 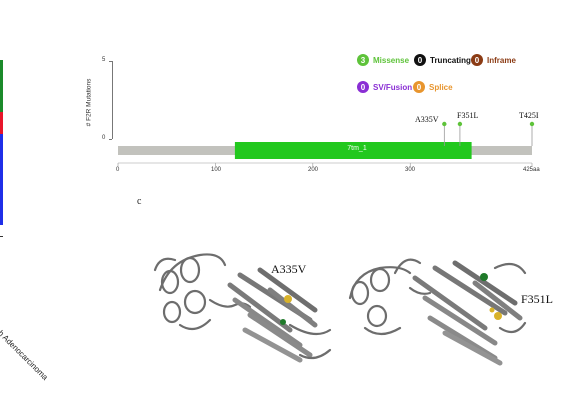 I want to click on legend-label: Missense, so click(x=391, y=60).